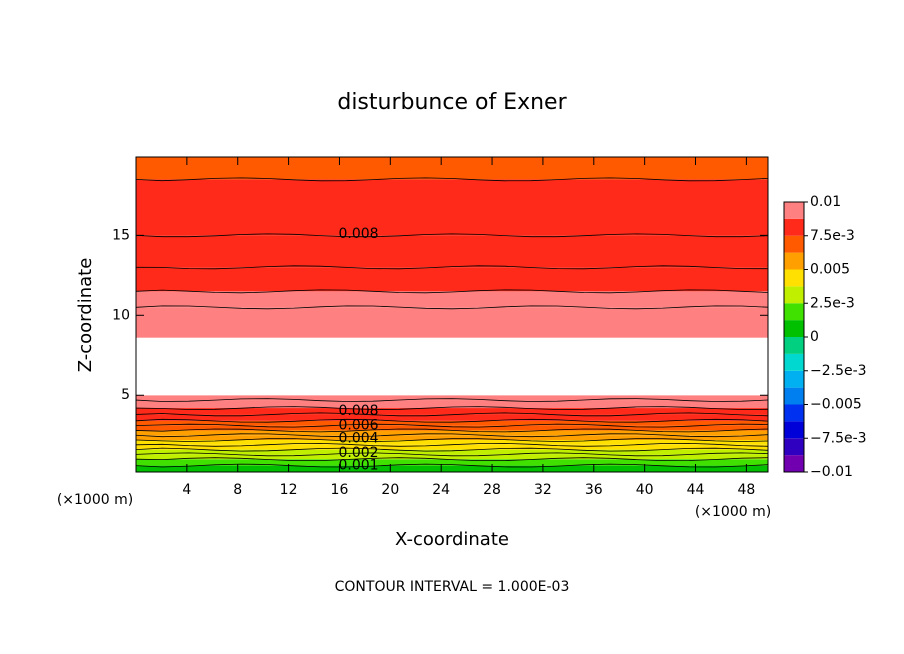 The height and width of the screenshot is (654, 904). I want to click on x-tick-label: 24, so click(441, 490).